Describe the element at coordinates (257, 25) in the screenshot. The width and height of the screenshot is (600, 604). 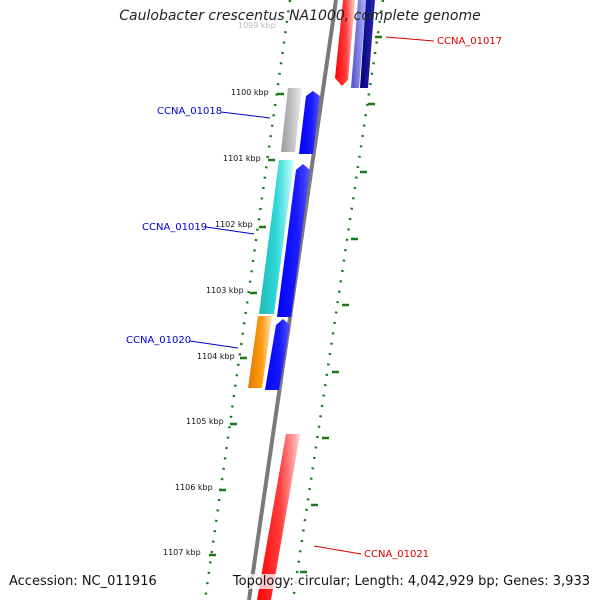
I see `scale-label: 1099 kbp` at that location.